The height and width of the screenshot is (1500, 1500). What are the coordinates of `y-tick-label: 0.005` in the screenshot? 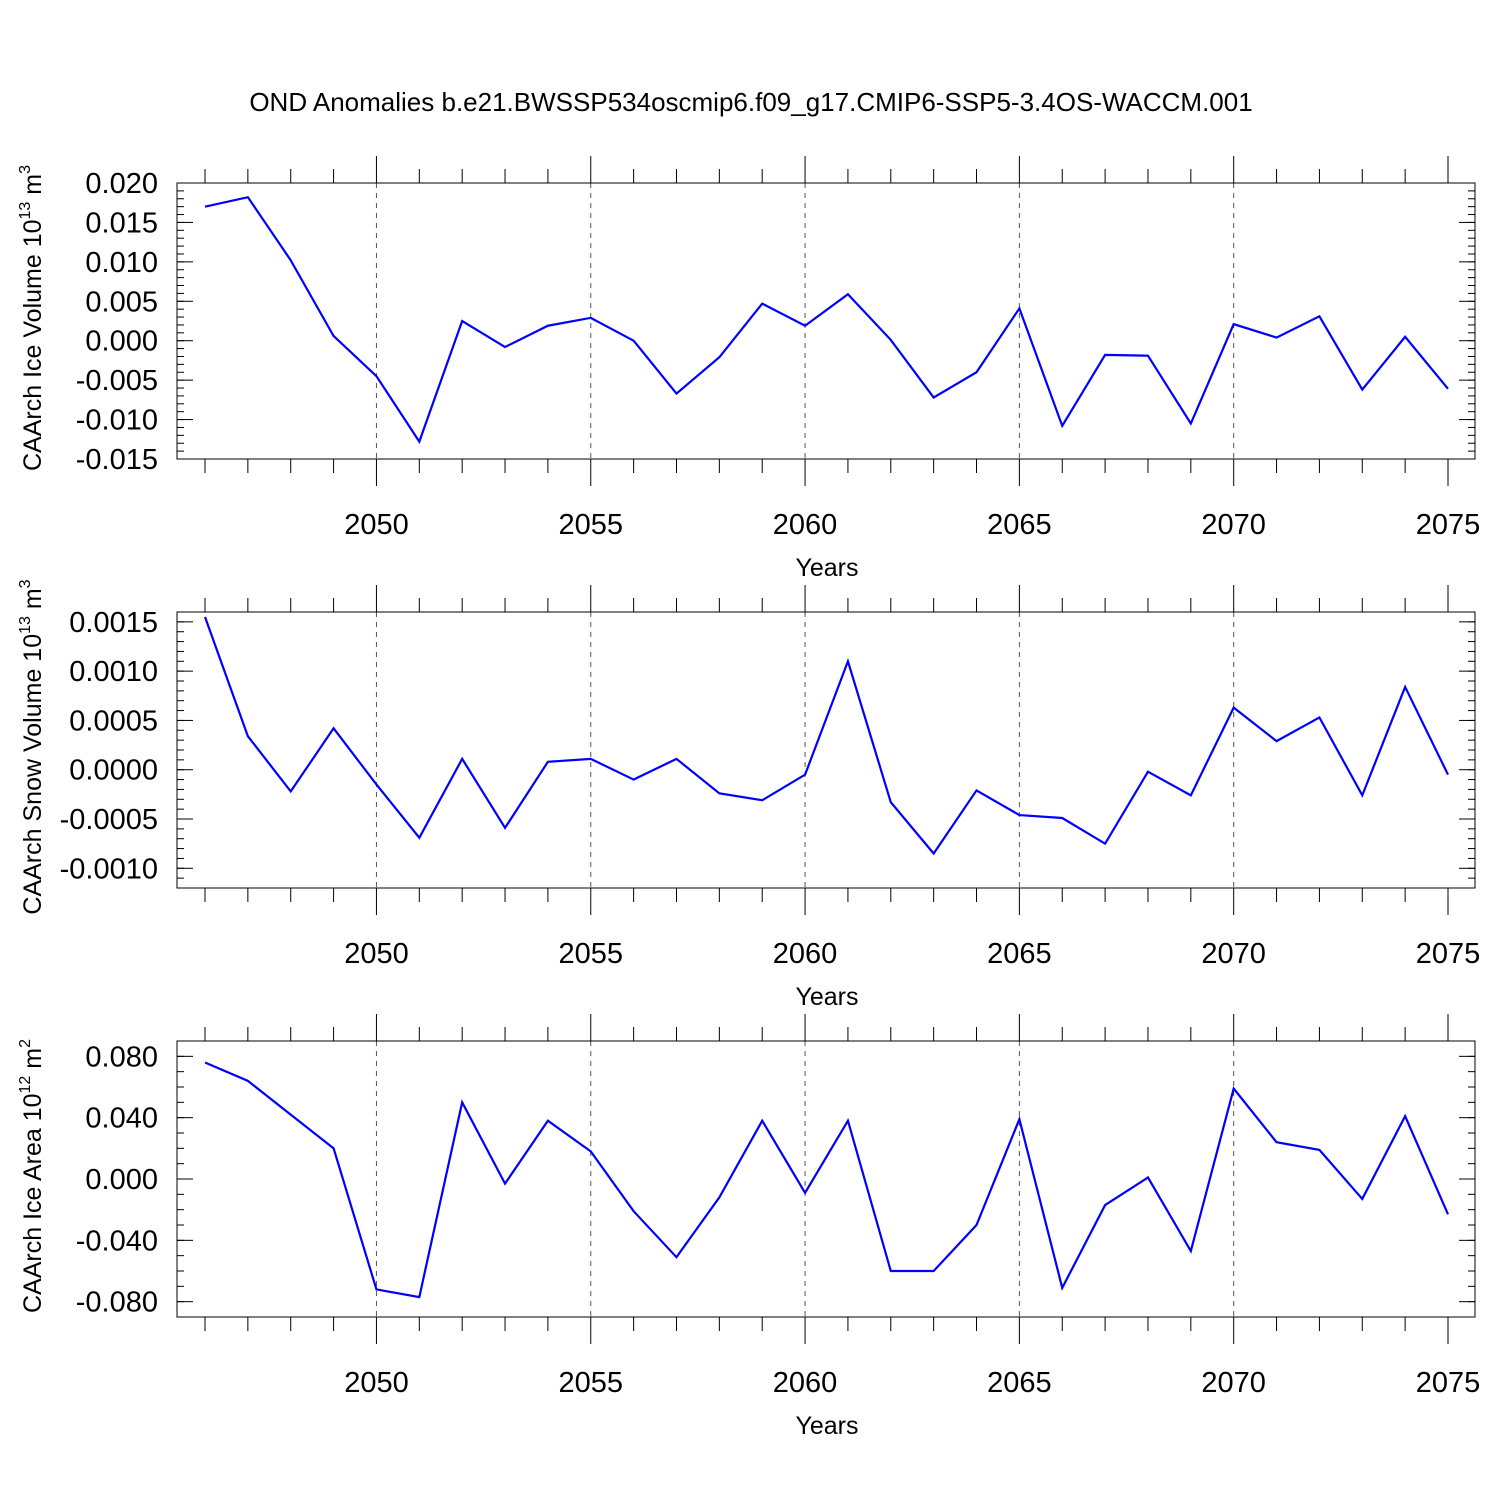 It's located at (121, 302).